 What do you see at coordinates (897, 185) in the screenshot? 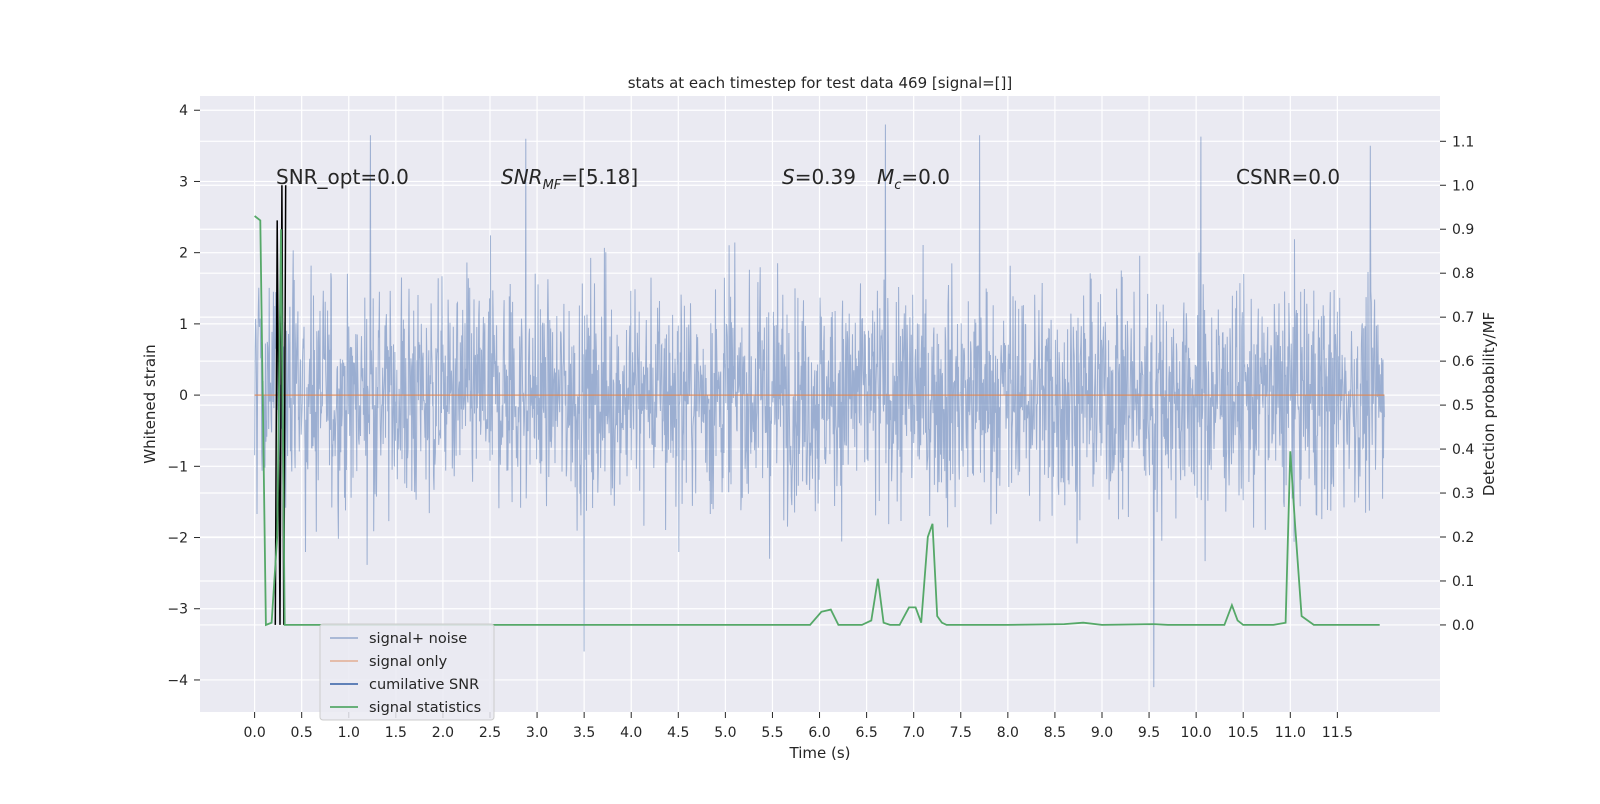
I see `mc-subscript: c` at bounding box center [897, 185].